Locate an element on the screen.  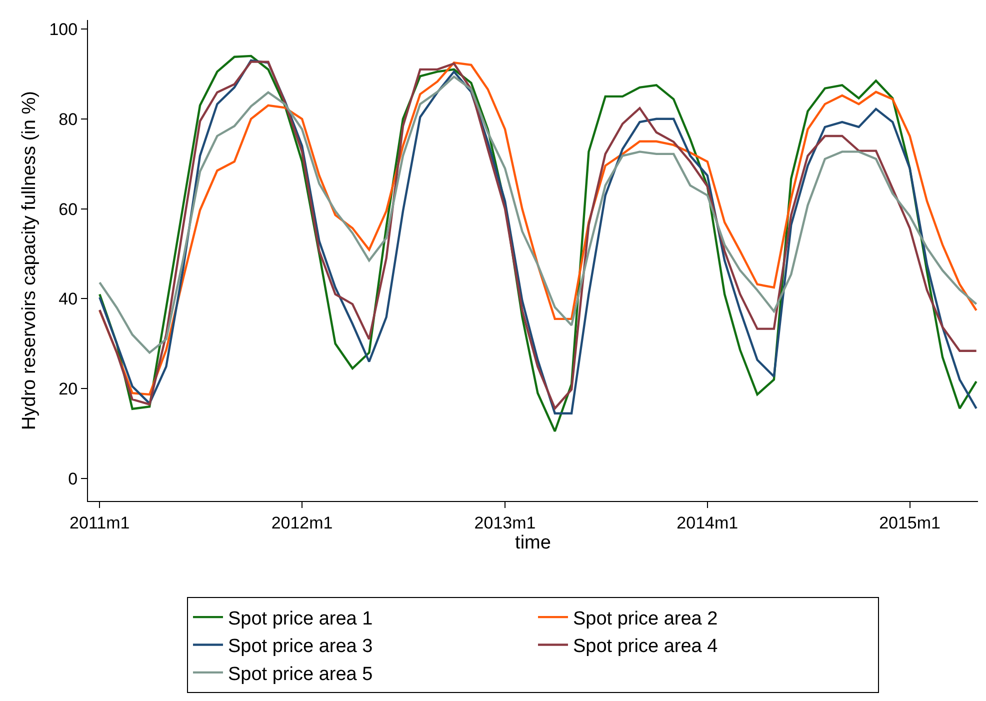
y-tick-label: 80 is located at coordinates (68, 119).